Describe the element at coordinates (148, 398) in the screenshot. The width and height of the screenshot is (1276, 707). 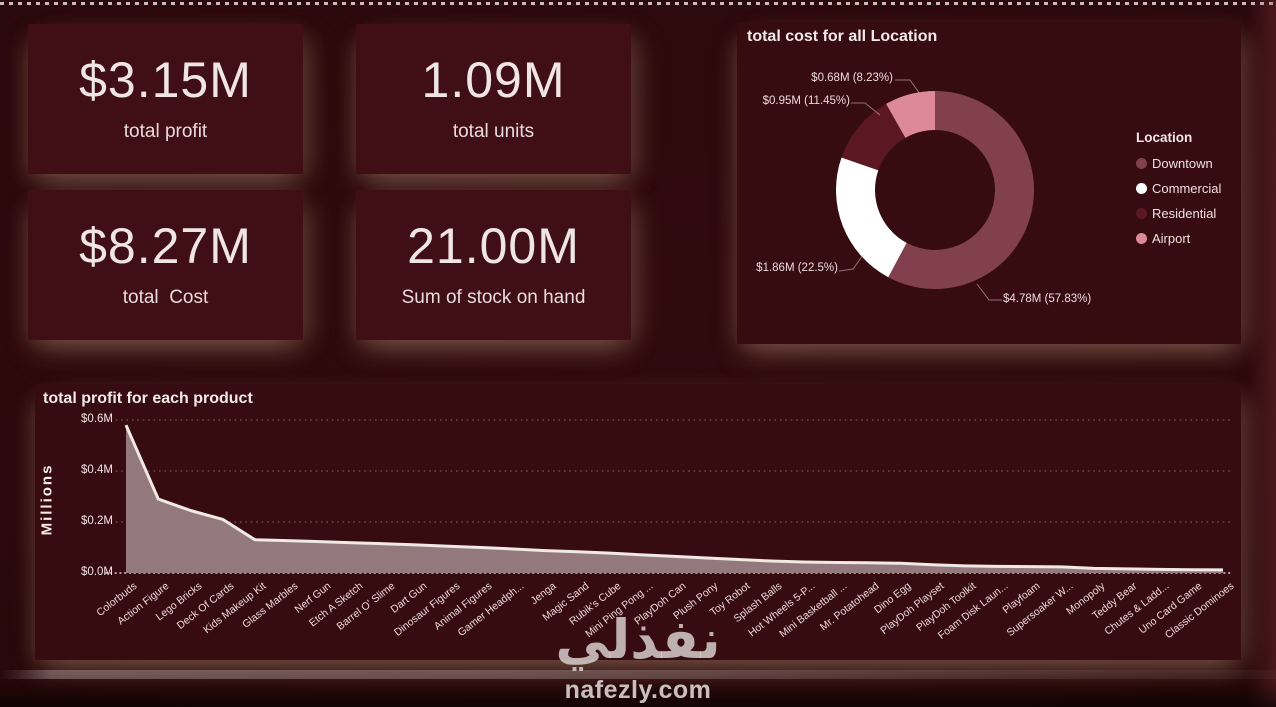
I see `area-chart-title: total profit for each product` at that location.